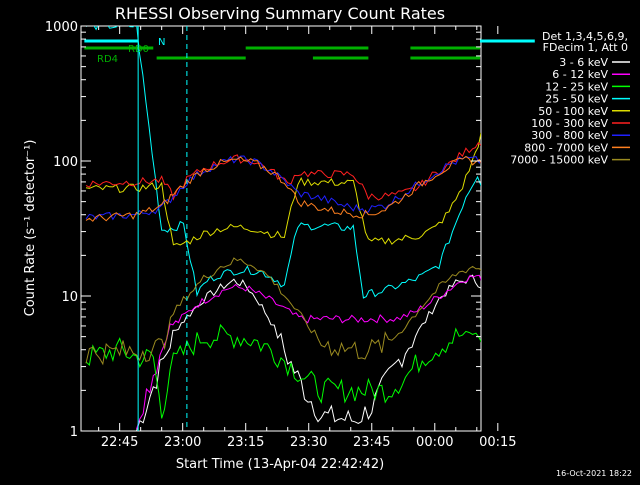 Image resolution: width=640 pixels, height=485 pixels. Describe the element at coordinates (576, 99) in the screenshot. I see `legend-label: 25 - 50 keV` at that location.